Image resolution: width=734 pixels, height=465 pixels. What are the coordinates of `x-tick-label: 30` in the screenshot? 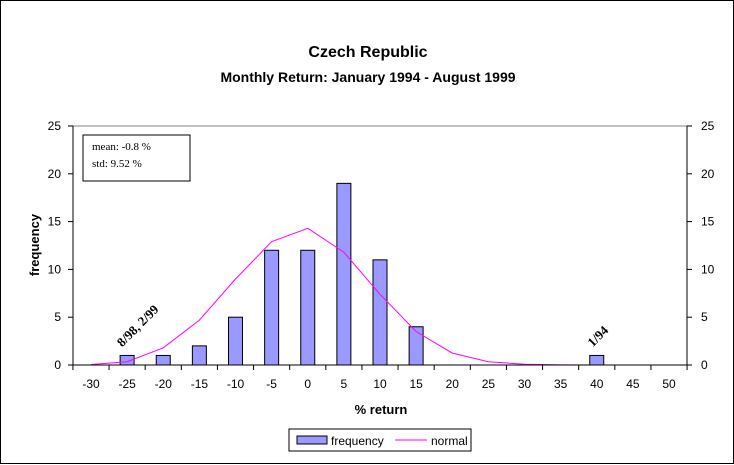 It's located at (525, 384).